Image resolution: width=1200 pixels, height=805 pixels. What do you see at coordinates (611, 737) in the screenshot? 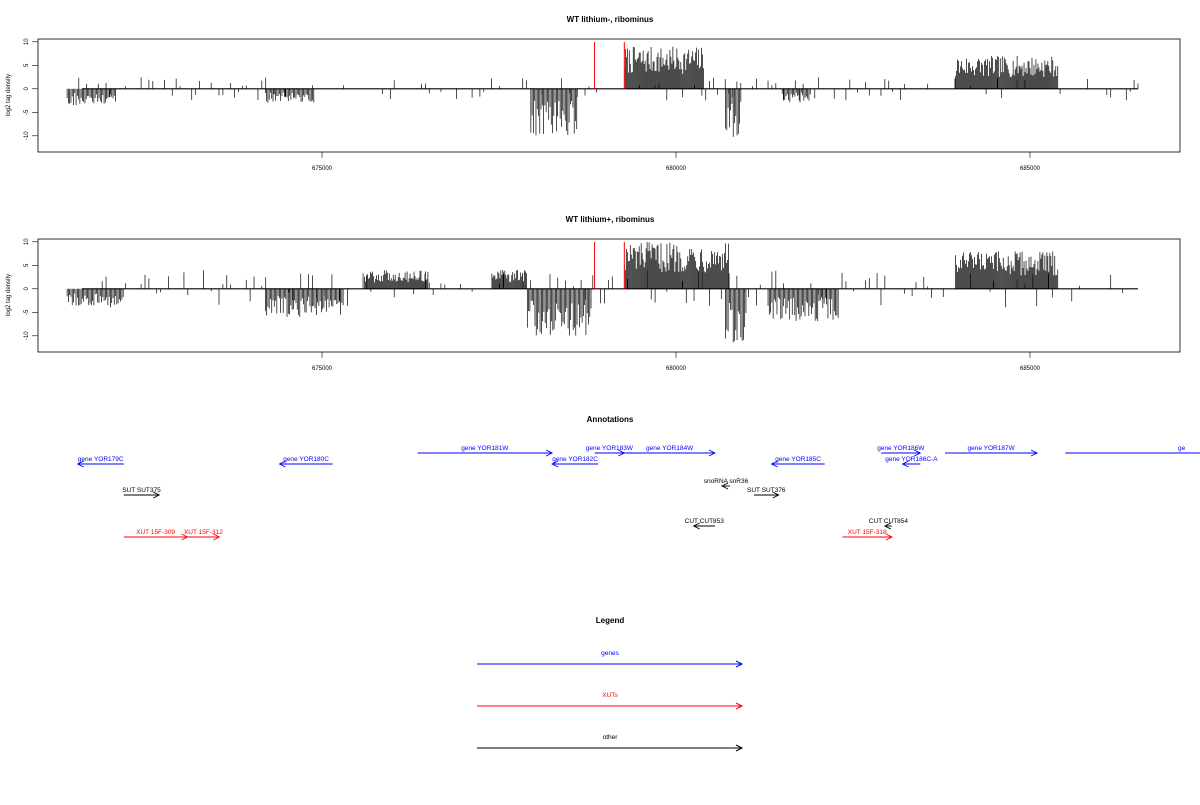
I see `legend-label: other` at bounding box center [611, 737].